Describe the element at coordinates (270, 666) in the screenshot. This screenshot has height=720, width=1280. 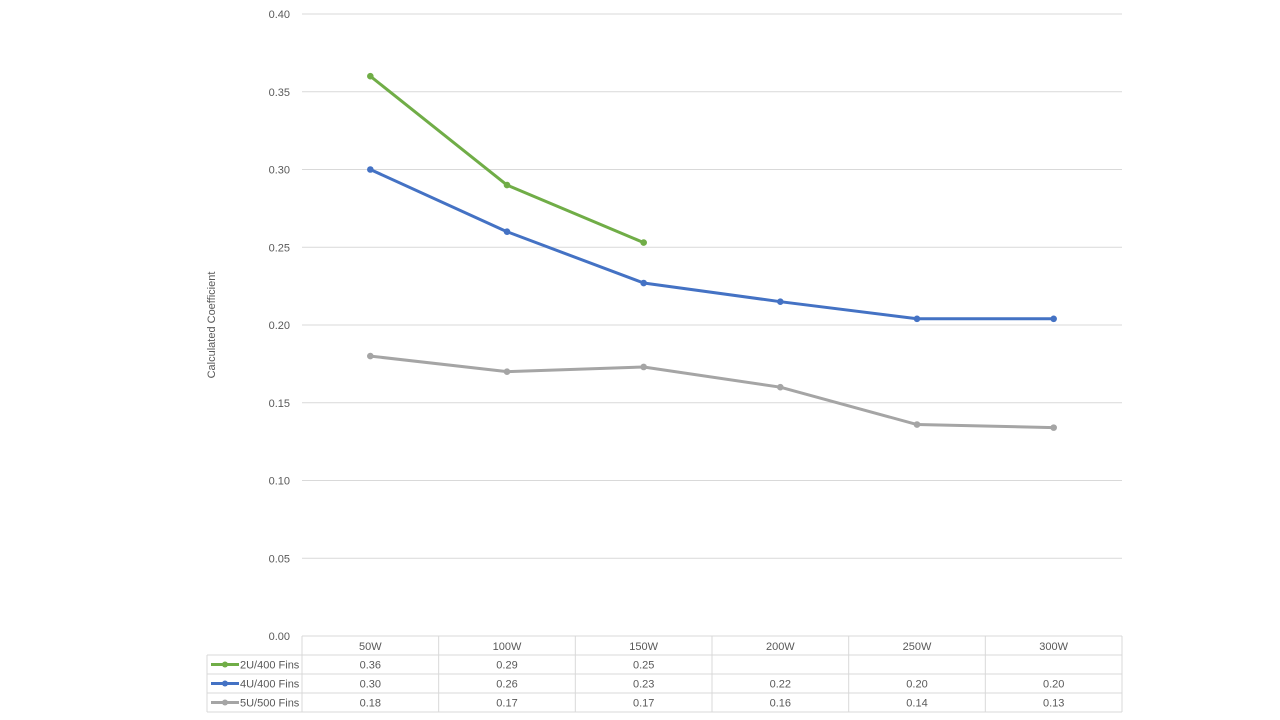
I see `legend-series-name: 2U/400 Fins` at that location.